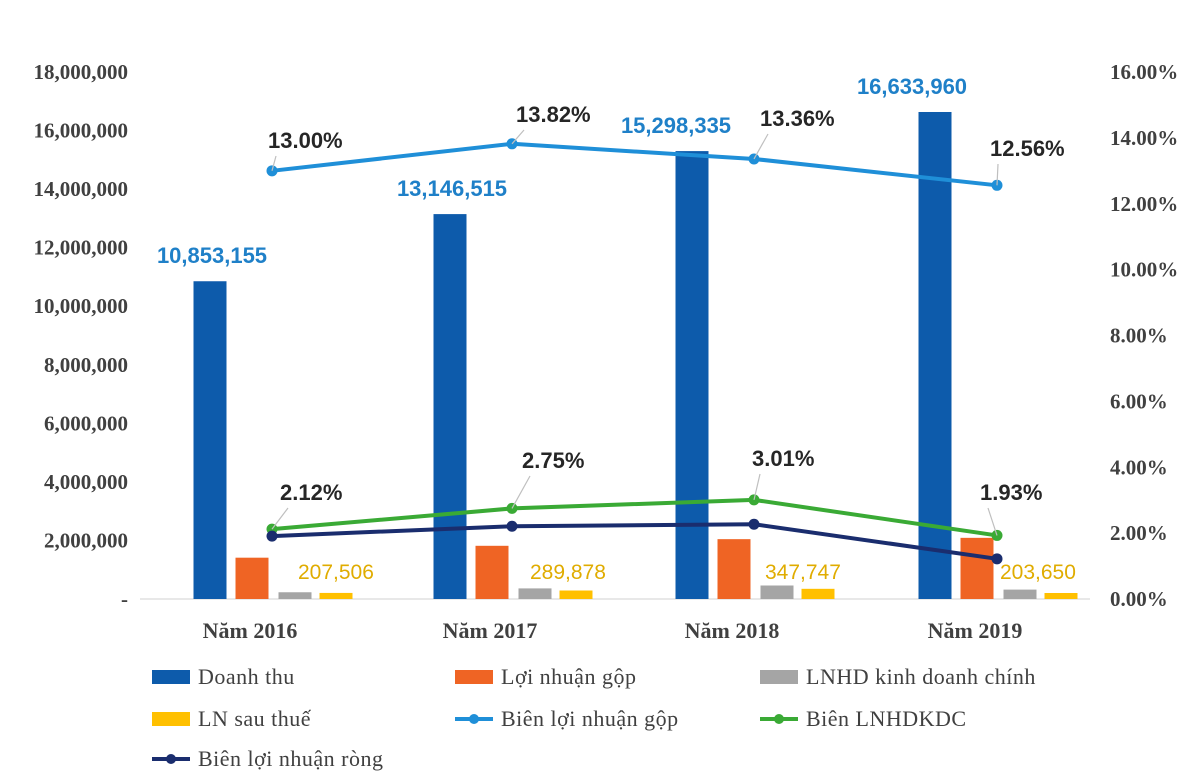 Image resolution: width=1200 pixels, height=779 pixels. Describe the element at coordinates (634, 517) in the screenshot. I see `line-bien-lnhdkdc` at that location.